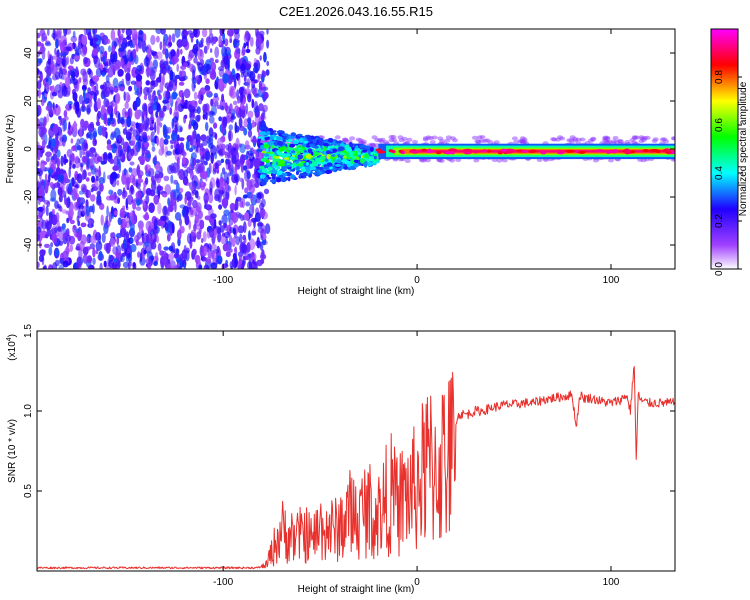 The image size is (750, 600). Describe the element at coordinates (28, 331) in the screenshot. I see `snr-y-tick-label: 1.5` at that location.